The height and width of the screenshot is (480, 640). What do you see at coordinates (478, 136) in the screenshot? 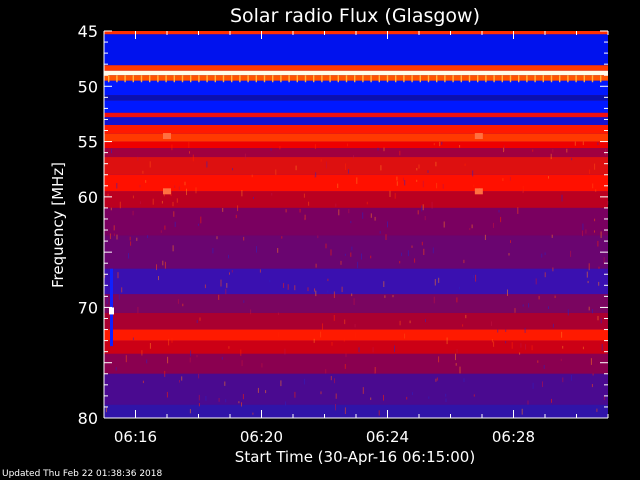
I see `bright-patch` at bounding box center [478, 136].